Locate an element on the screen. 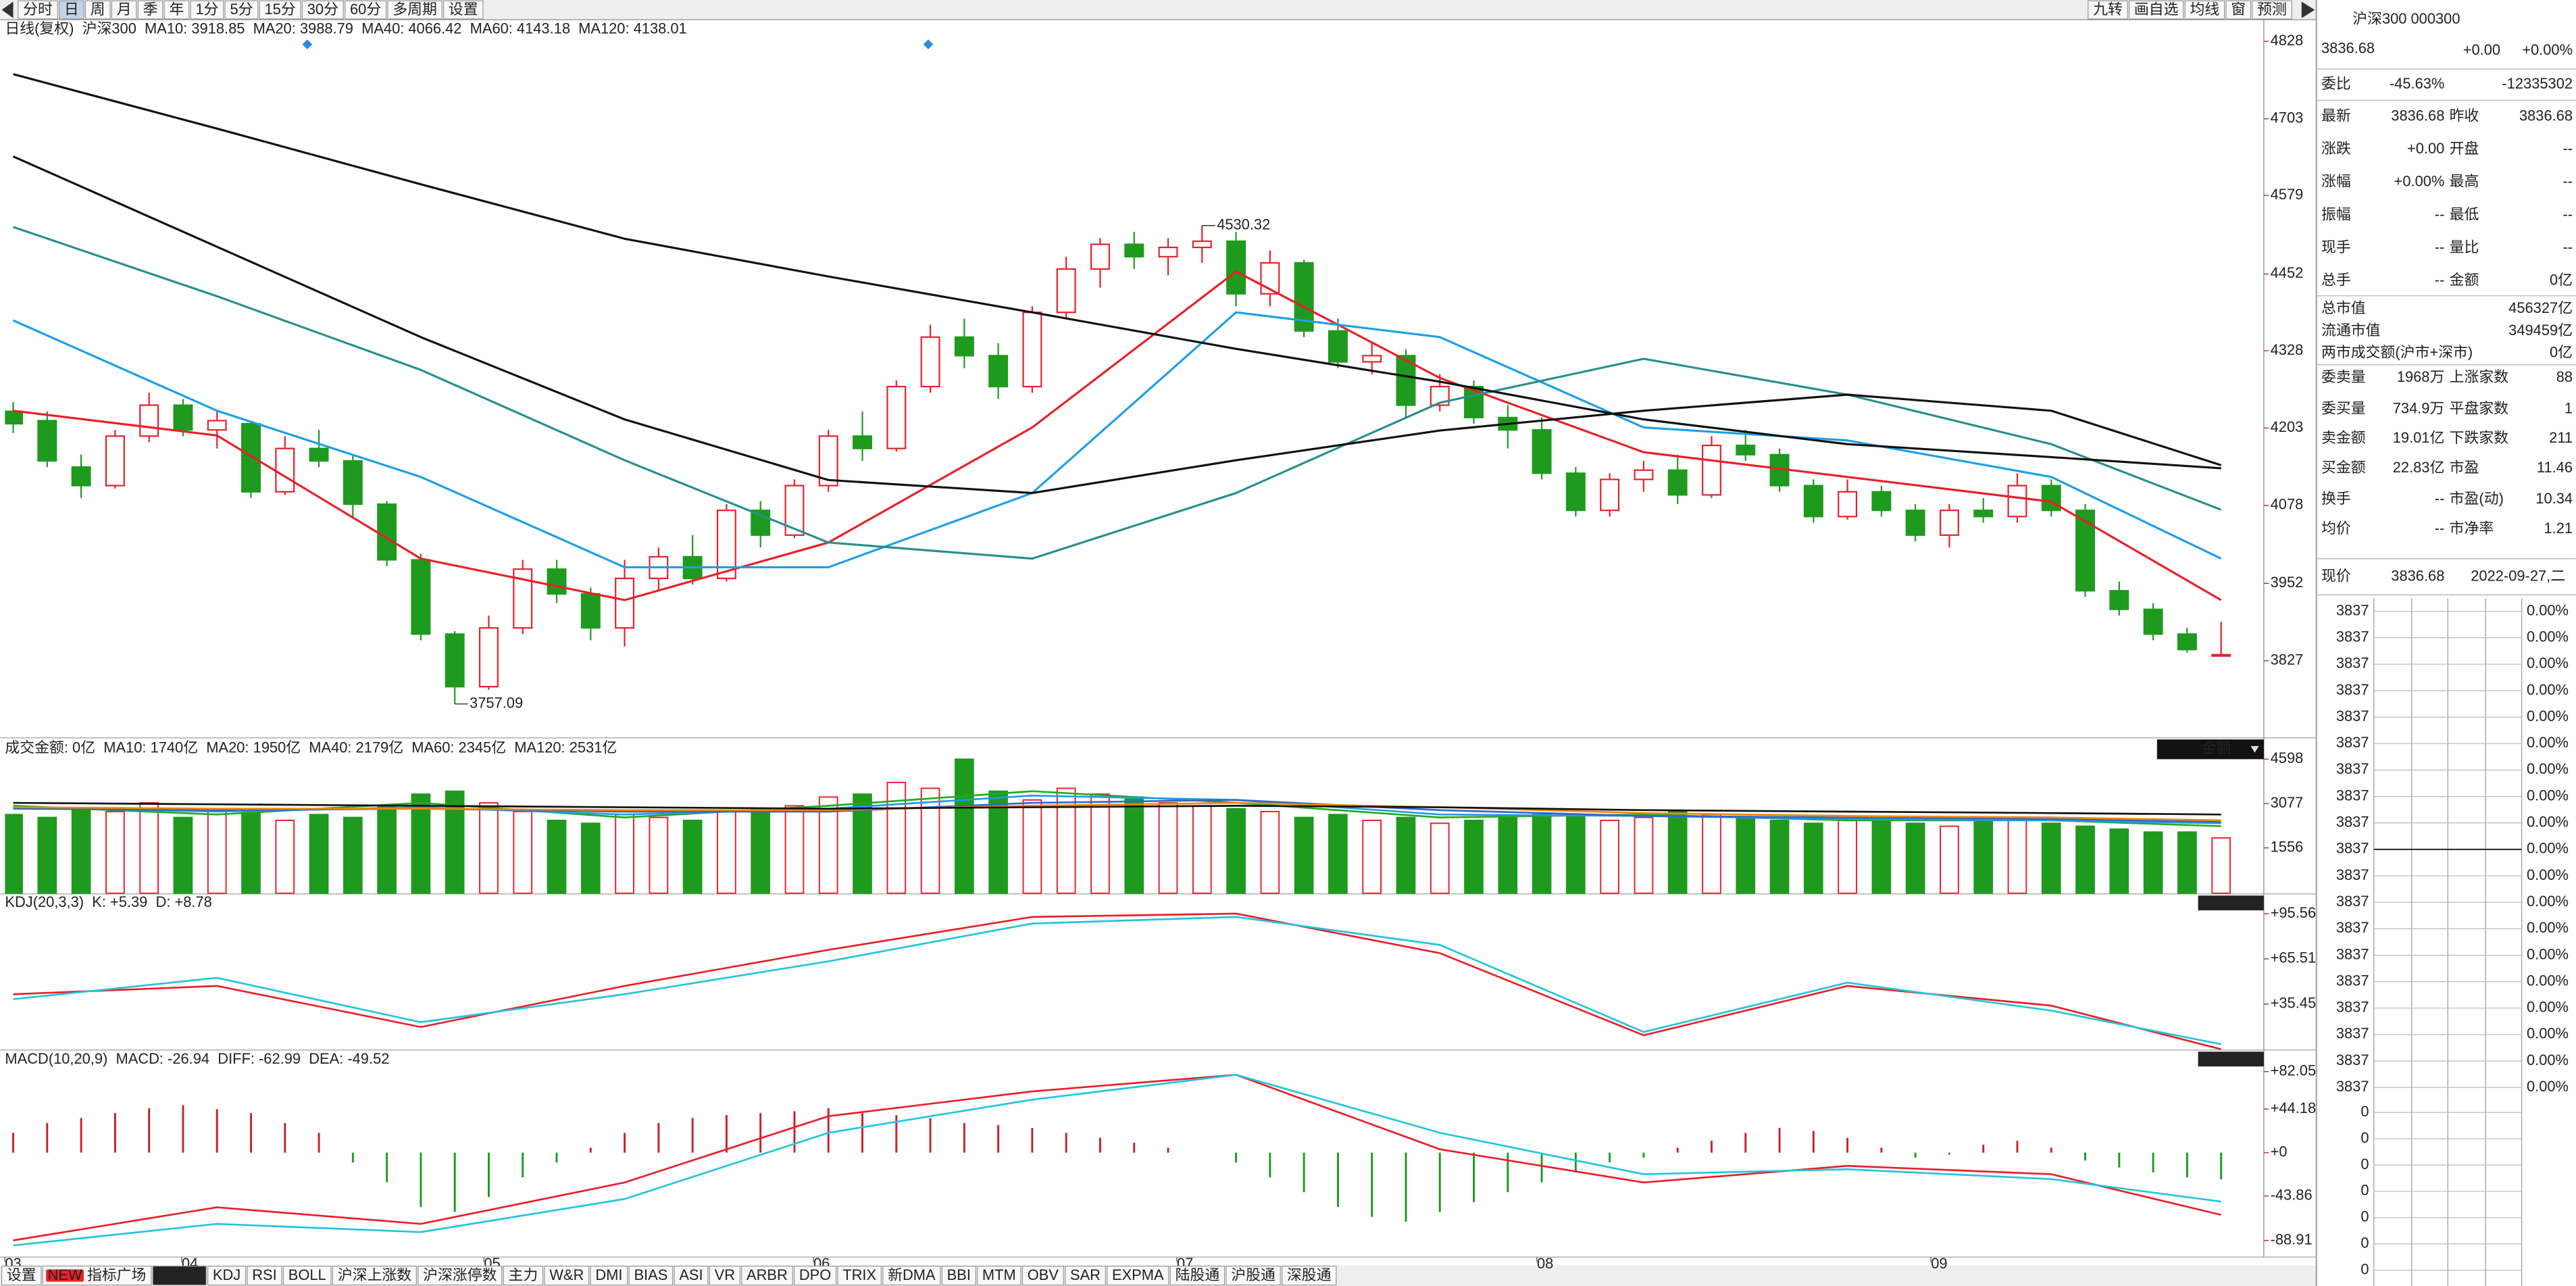 The height and width of the screenshot is (1286, 2576). indicator-tab-label: ARBR is located at coordinates (767, 1274).